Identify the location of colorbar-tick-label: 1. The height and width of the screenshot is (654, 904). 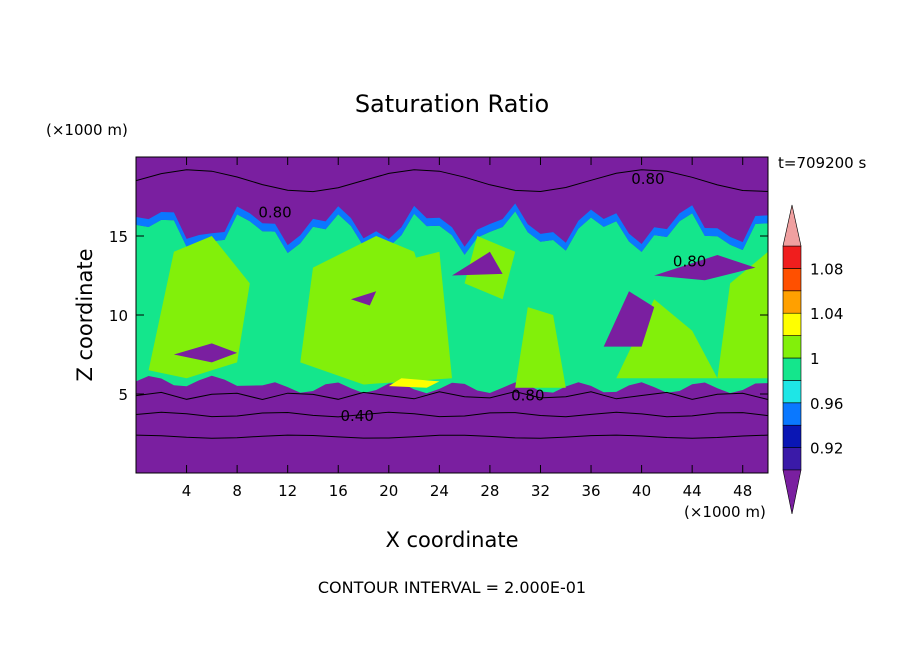
(815, 359).